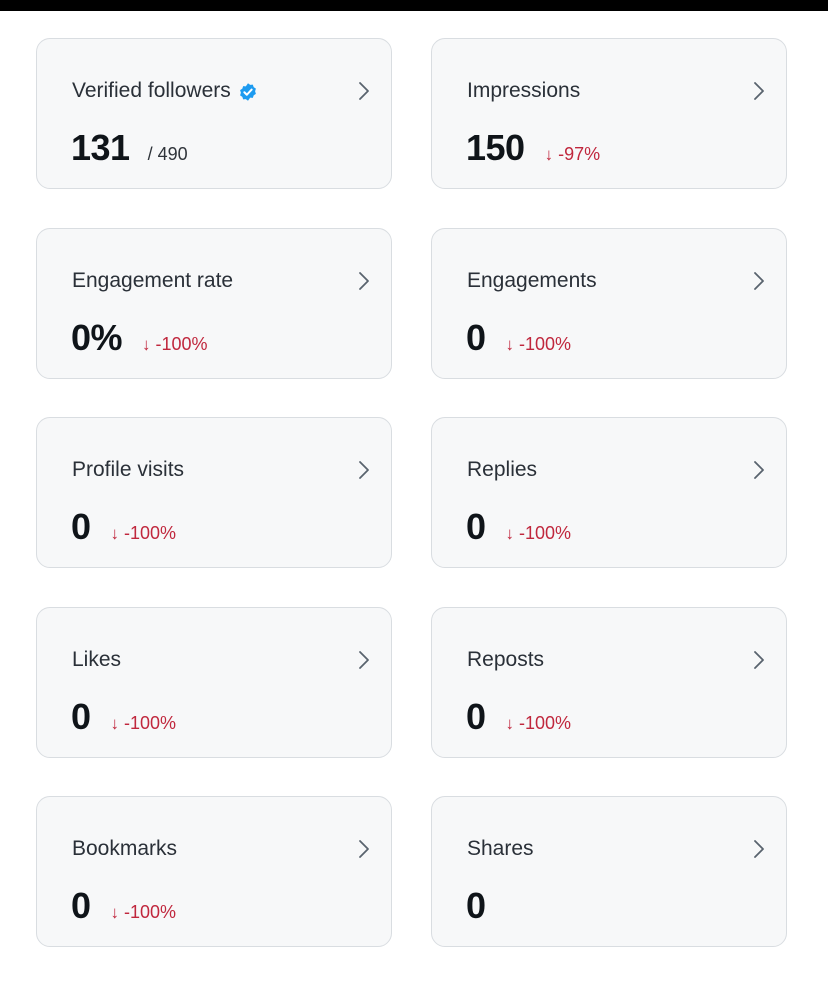  Describe the element at coordinates (502, 469) in the screenshot. I see `card-title: Replies` at that location.